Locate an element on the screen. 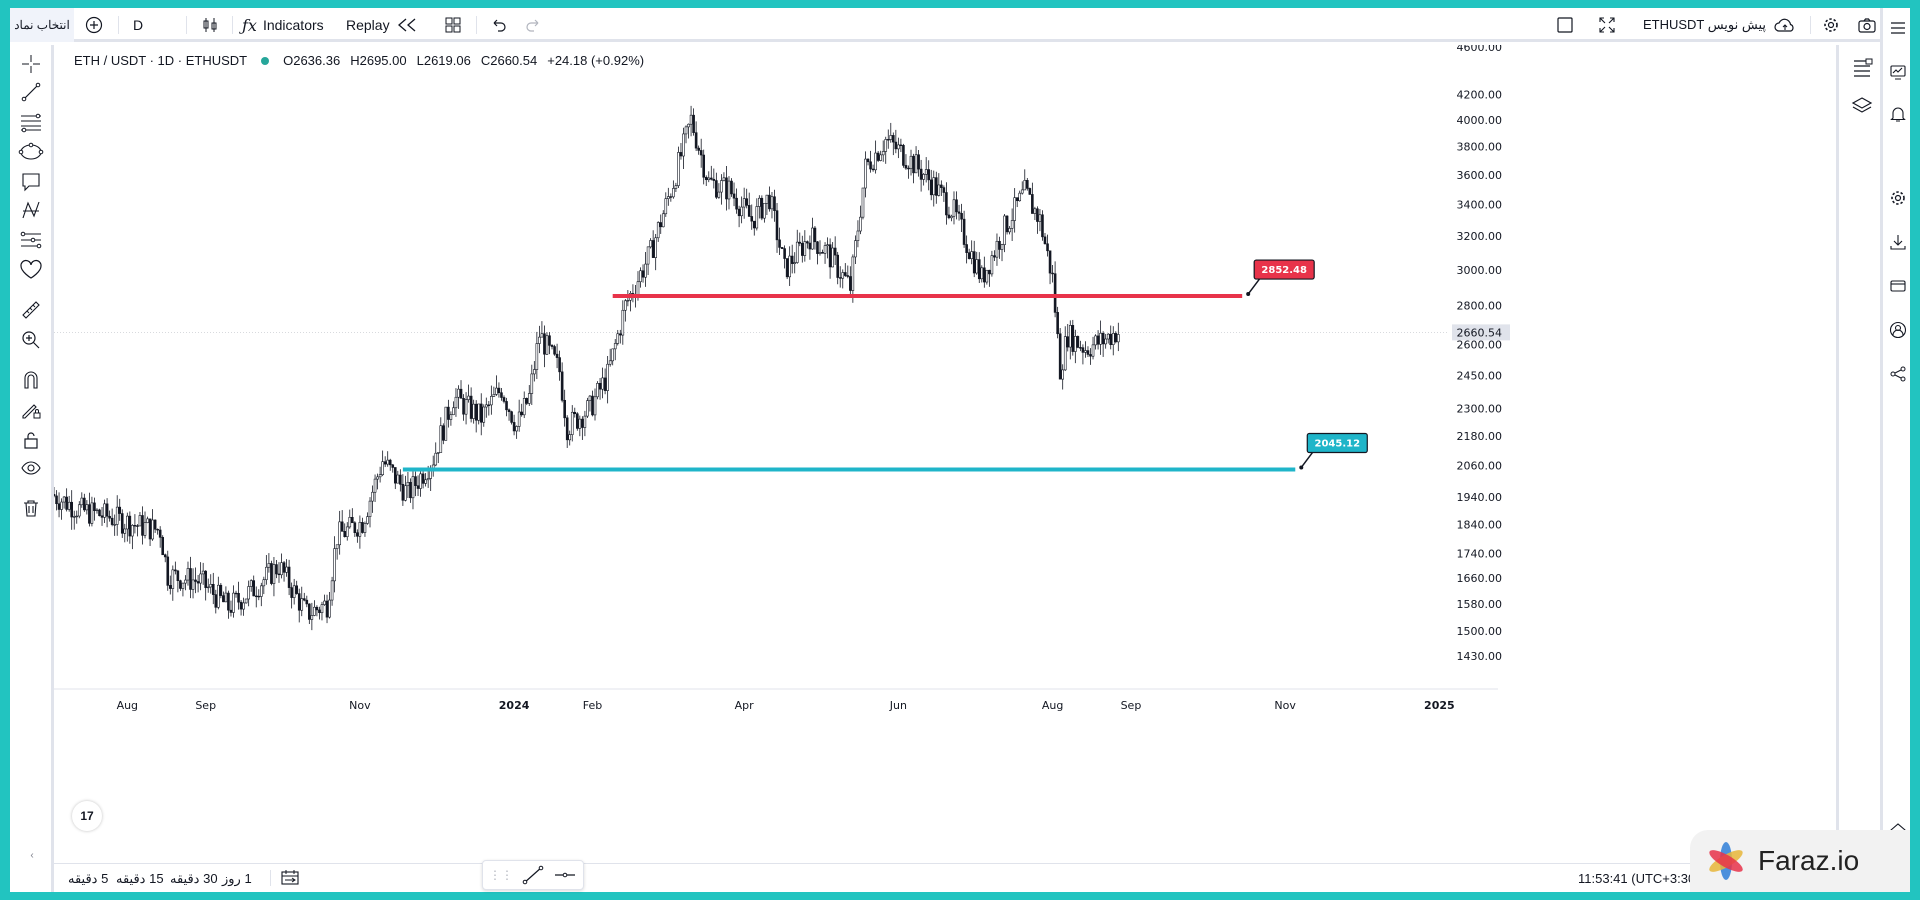 This screenshot has height=900, width=1920. resistance-label-pointer is located at coordinates (1254, 286).